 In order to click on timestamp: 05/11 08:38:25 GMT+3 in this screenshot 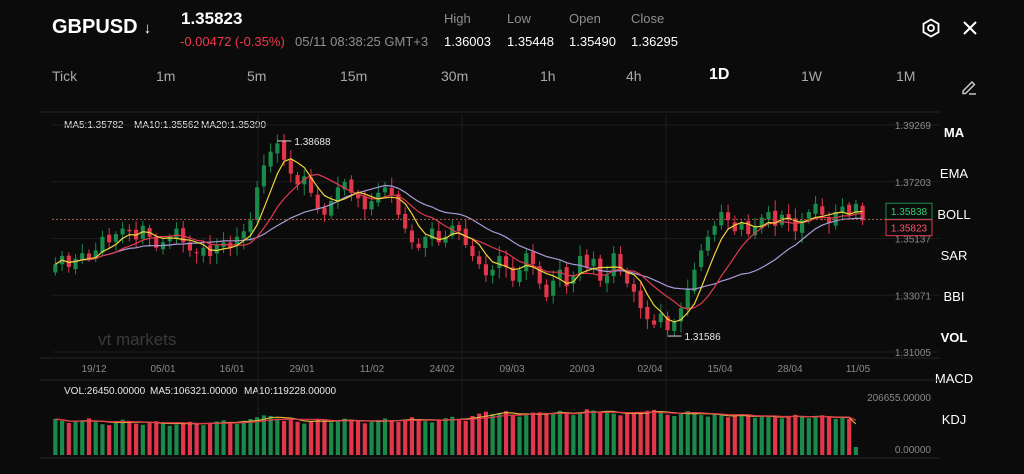, I will do `click(362, 41)`.